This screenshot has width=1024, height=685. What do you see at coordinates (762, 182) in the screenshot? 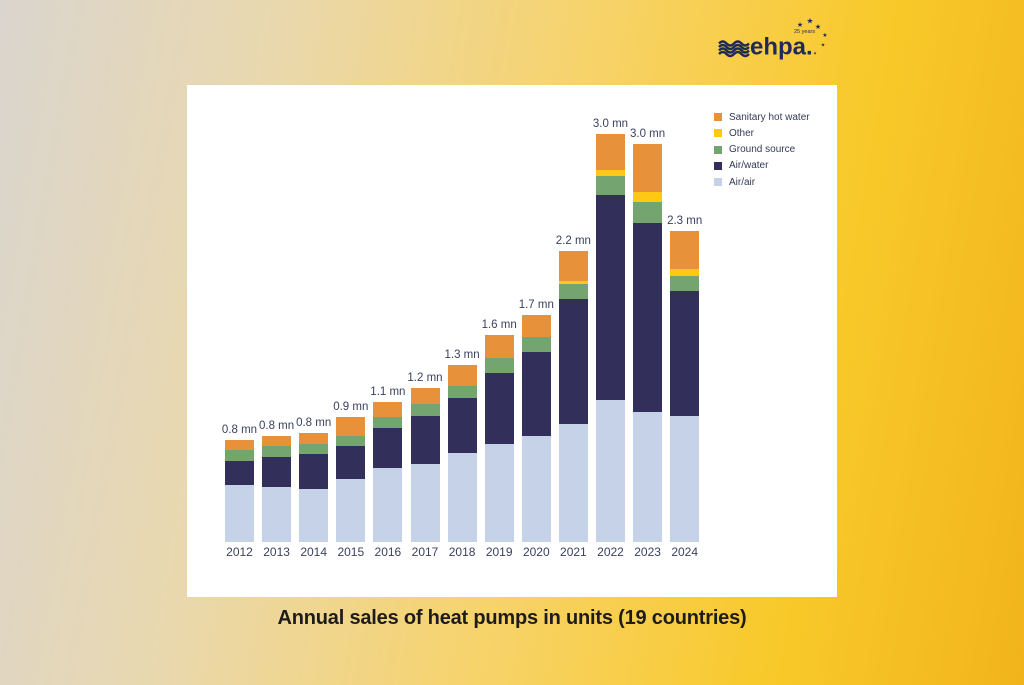
I see `legend-item: Air/air` at bounding box center [762, 182].